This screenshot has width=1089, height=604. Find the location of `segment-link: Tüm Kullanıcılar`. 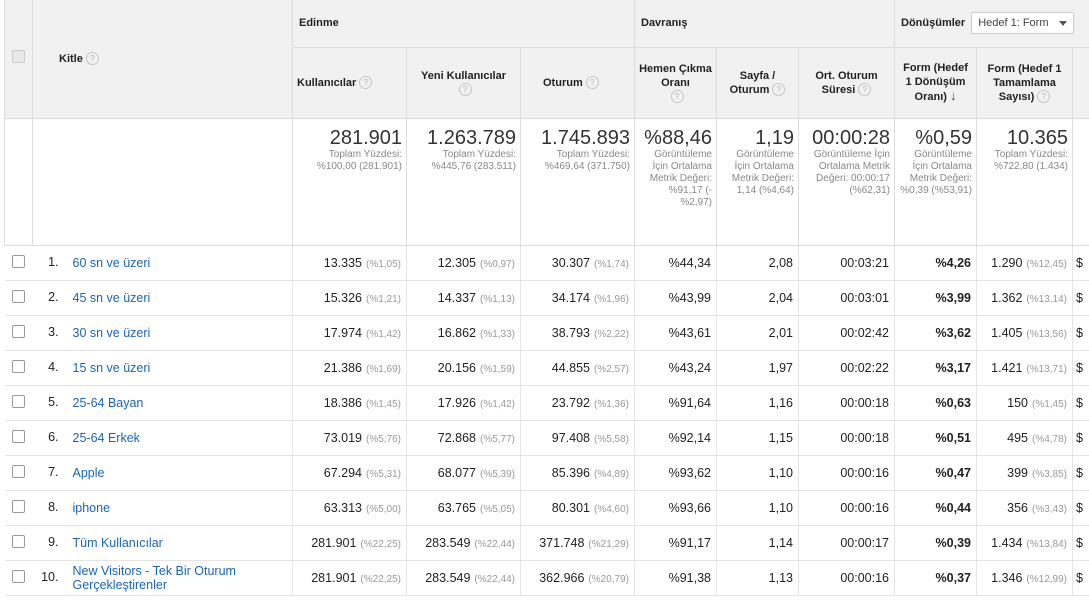

segment-link: Tüm Kullanıcılar is located at coordinates (117, 542).